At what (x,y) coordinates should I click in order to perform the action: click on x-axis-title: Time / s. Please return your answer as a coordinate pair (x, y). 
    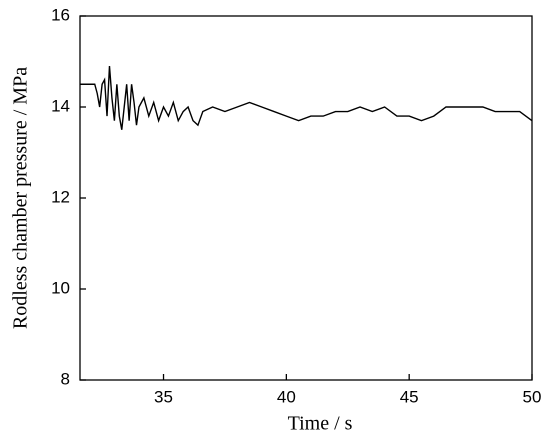
    Looking at the image, I should click on (320, 424).